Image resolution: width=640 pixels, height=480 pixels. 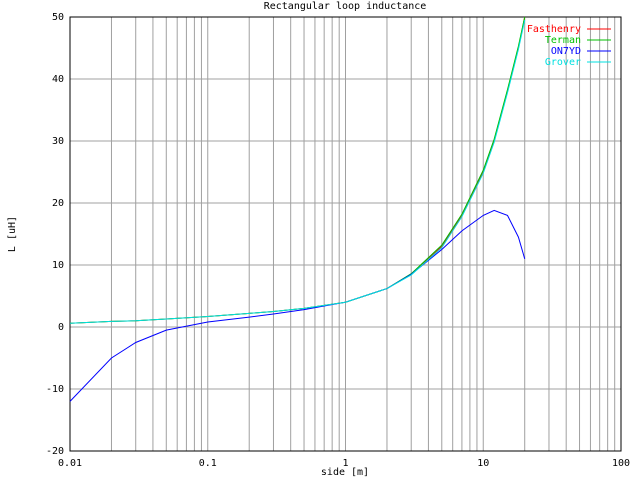 What do you see at coordinates (55, 451) in the screenshot?
I see `y-tick-label: -20` at bounding box center [55, 451].